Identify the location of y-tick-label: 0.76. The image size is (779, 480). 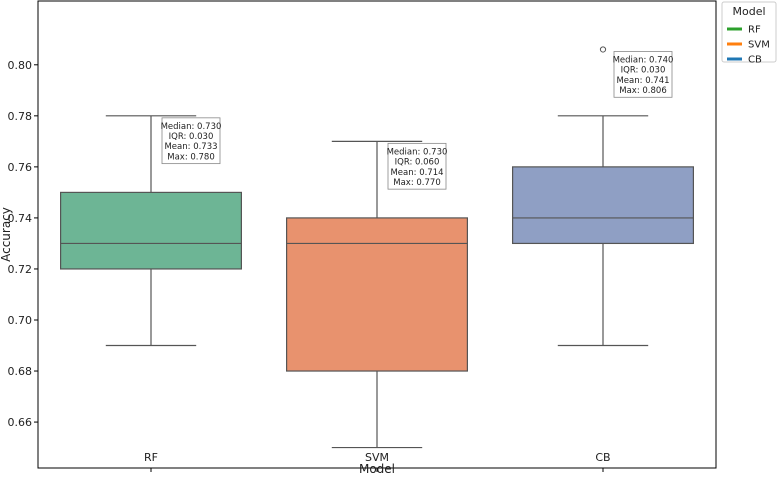
(20, 167).